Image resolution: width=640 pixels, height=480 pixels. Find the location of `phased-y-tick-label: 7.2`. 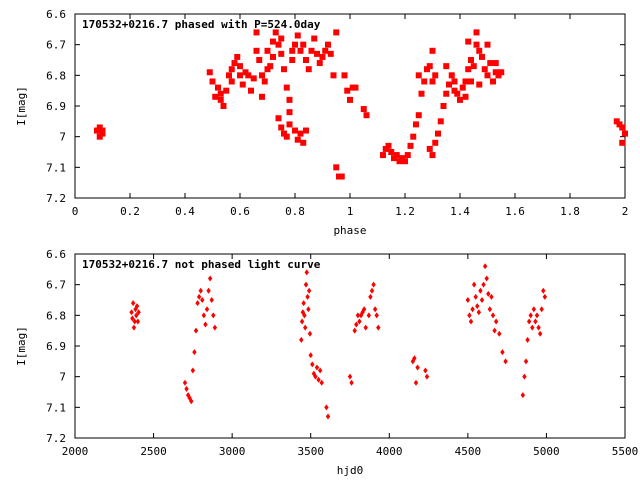

phased-y-tick-label: 7.2 is located at coordinates (56, 198).